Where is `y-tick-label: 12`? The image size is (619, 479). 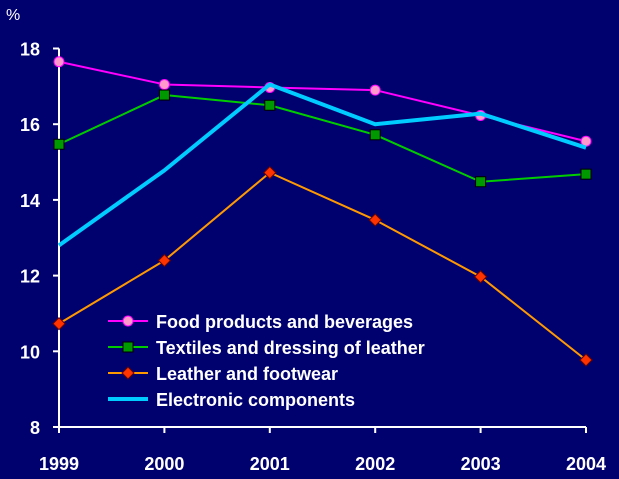
y-tick-label: 12 is located at coordinates (30, 277).